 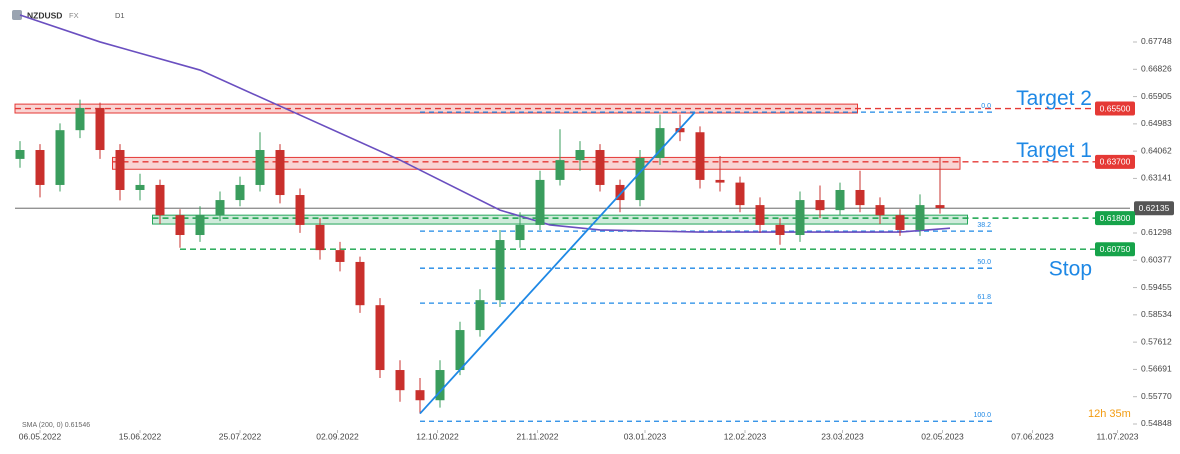 What do you see at coordinates (984, 225) in the screenshot?
I see `fib-label: 38.2` at bounding box center [984, 225].